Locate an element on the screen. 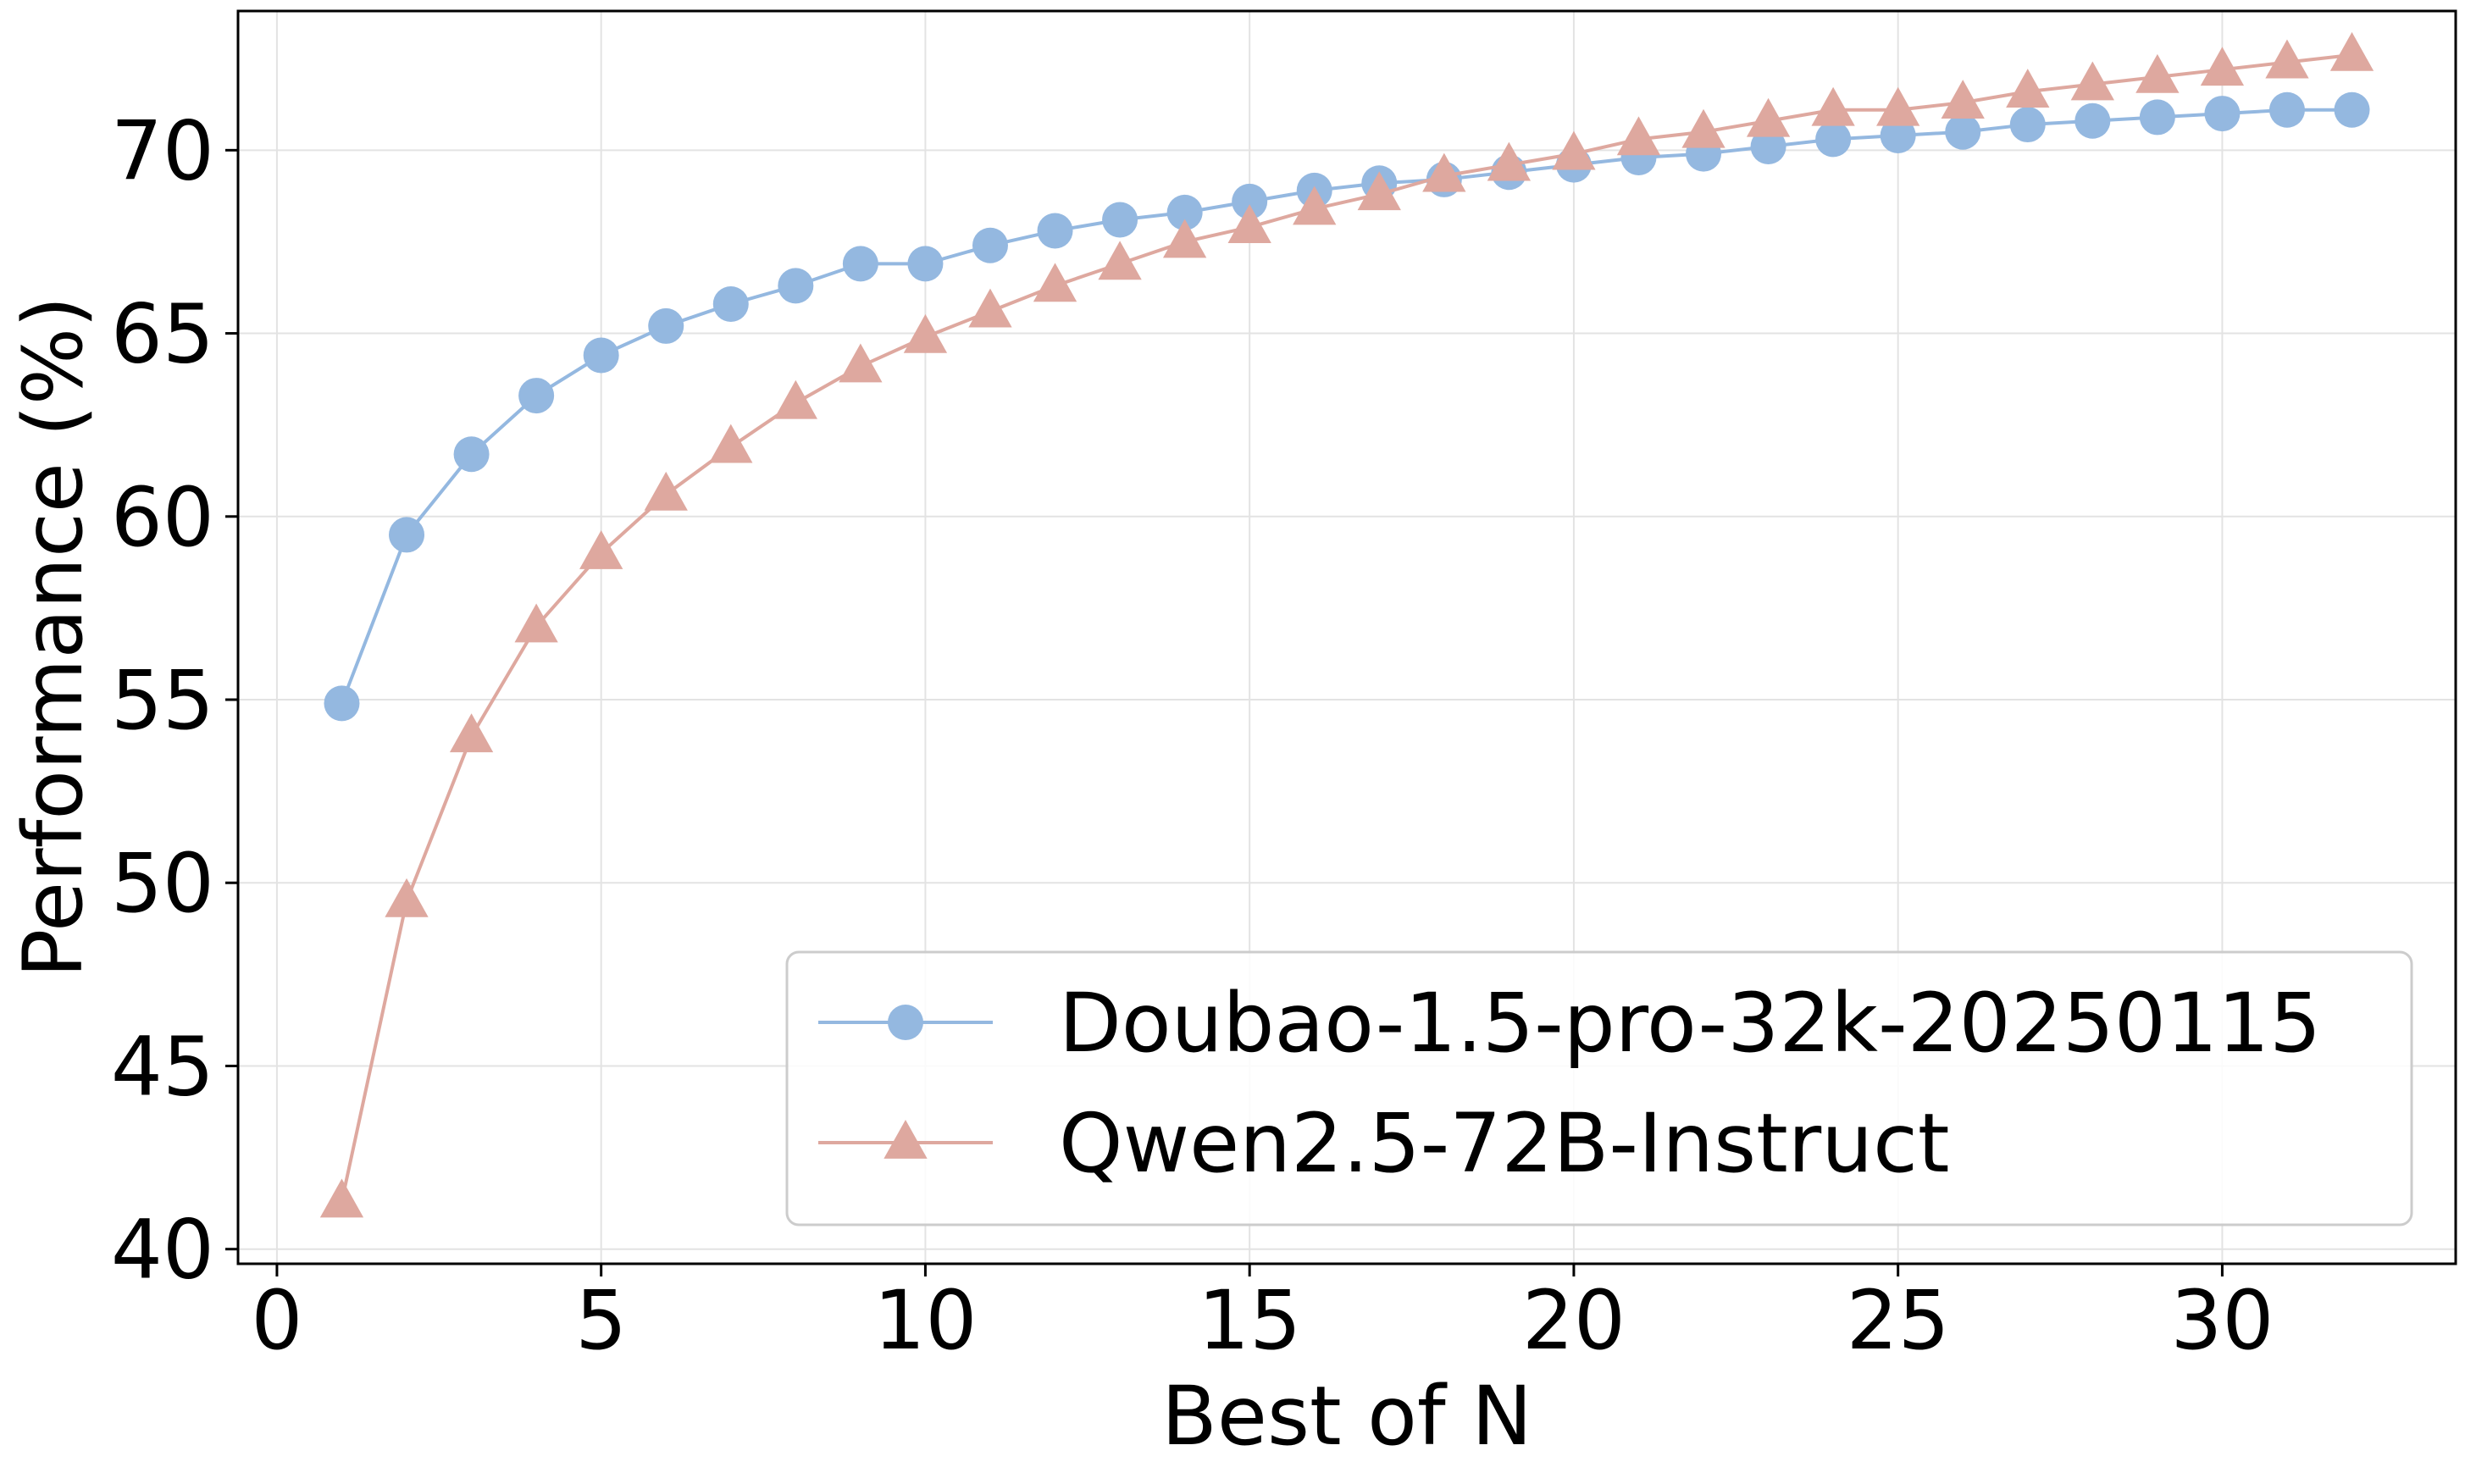 This screenshot has width=2465, height=1484. x-tick-label: 10 is located at coordinates (925, 1320).